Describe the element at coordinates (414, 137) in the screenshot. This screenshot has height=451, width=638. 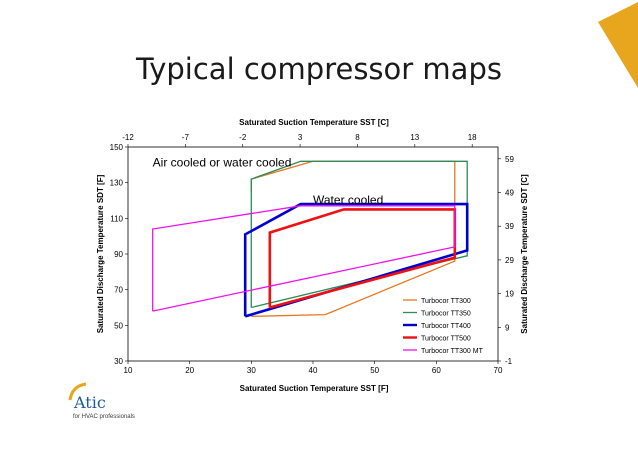
I see `x2-tick-label-5: 13` at that location.